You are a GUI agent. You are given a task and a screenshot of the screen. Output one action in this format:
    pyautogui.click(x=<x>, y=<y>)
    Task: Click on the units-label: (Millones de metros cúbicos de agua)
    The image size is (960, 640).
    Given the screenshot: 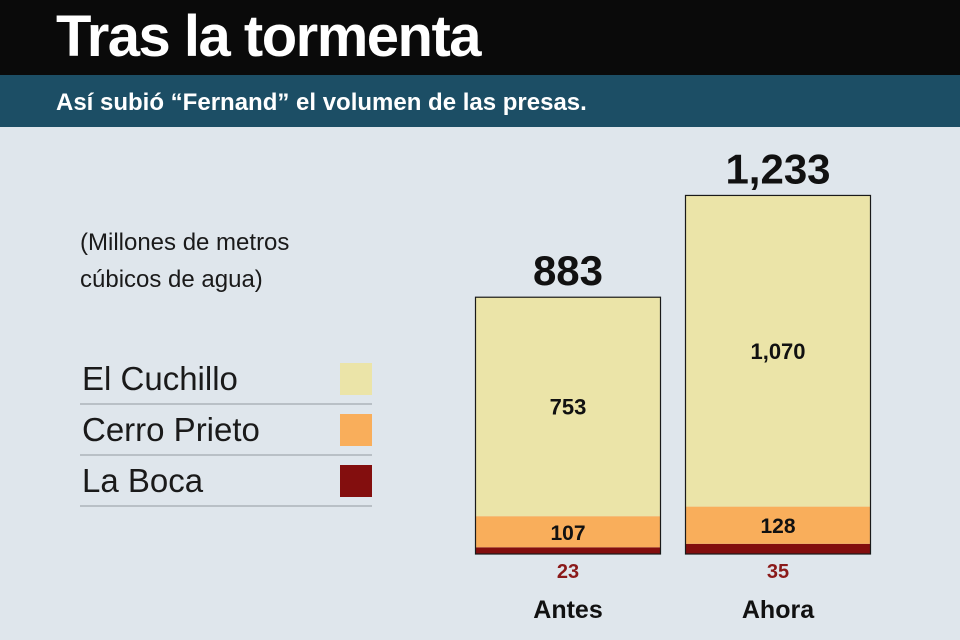 What is the action you would take?
    pyautogui.click(x=185, y=261)
    